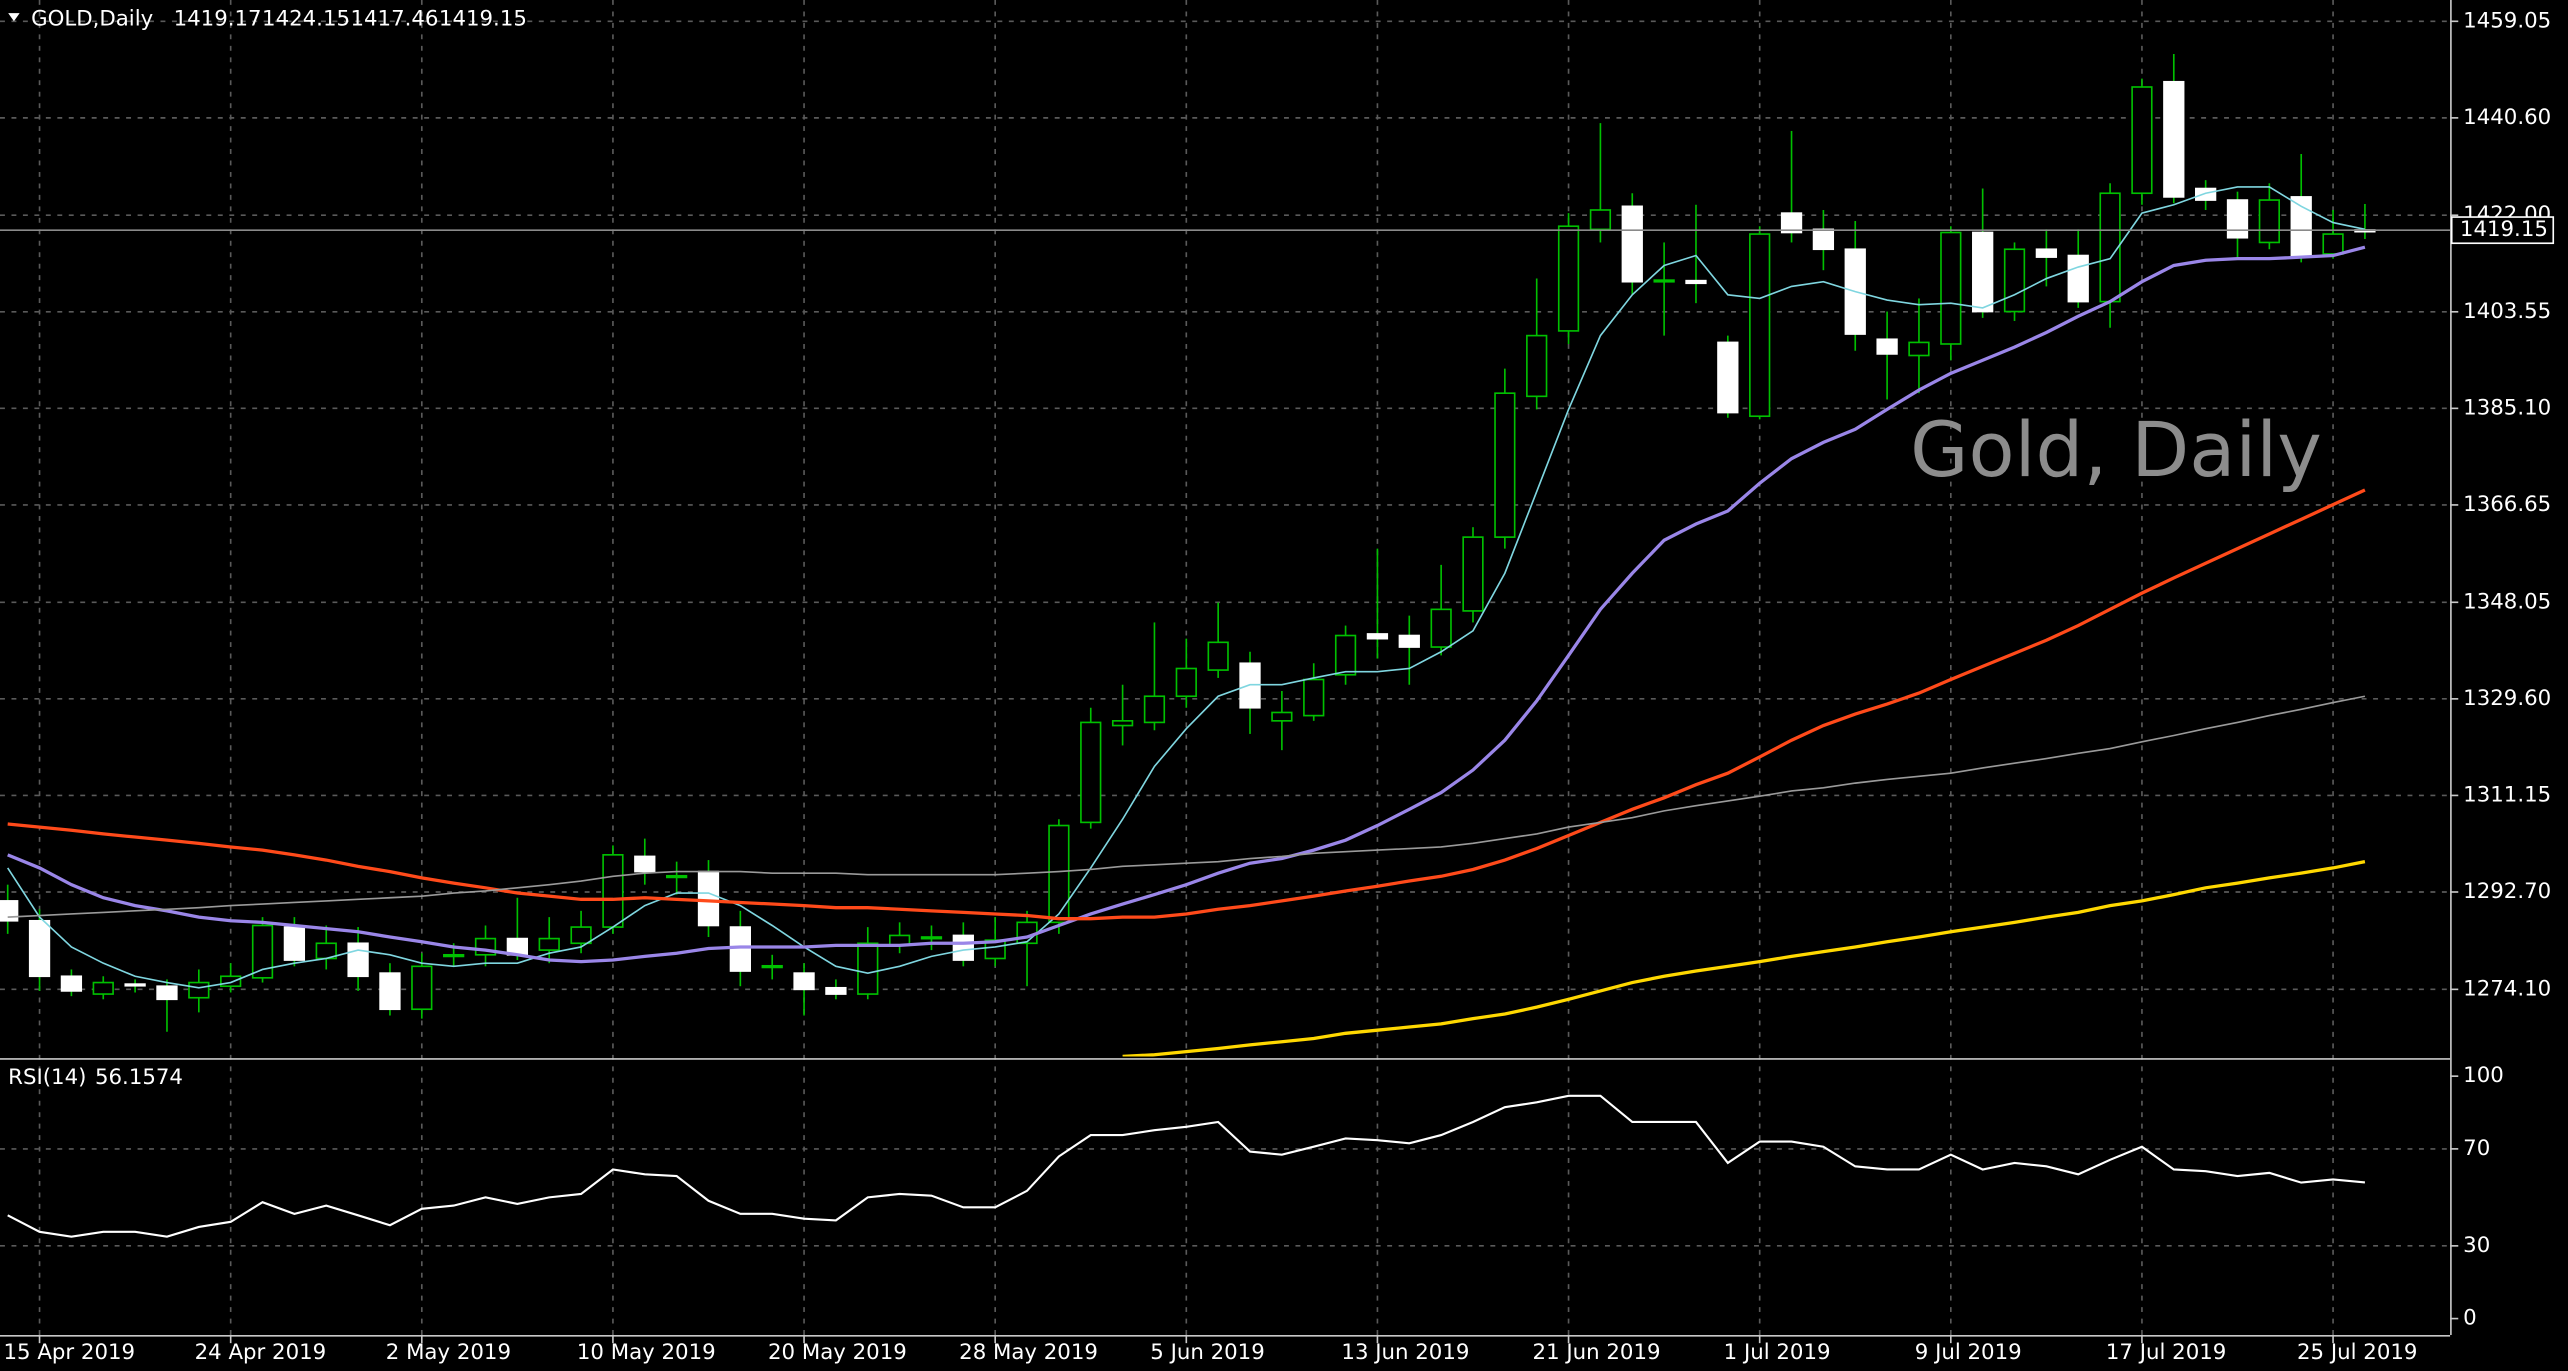 Image resolution: width=2568 pixels, height=1371 pixels. I want to click on y-tick-label: 1292.70, so click(2507, 891).